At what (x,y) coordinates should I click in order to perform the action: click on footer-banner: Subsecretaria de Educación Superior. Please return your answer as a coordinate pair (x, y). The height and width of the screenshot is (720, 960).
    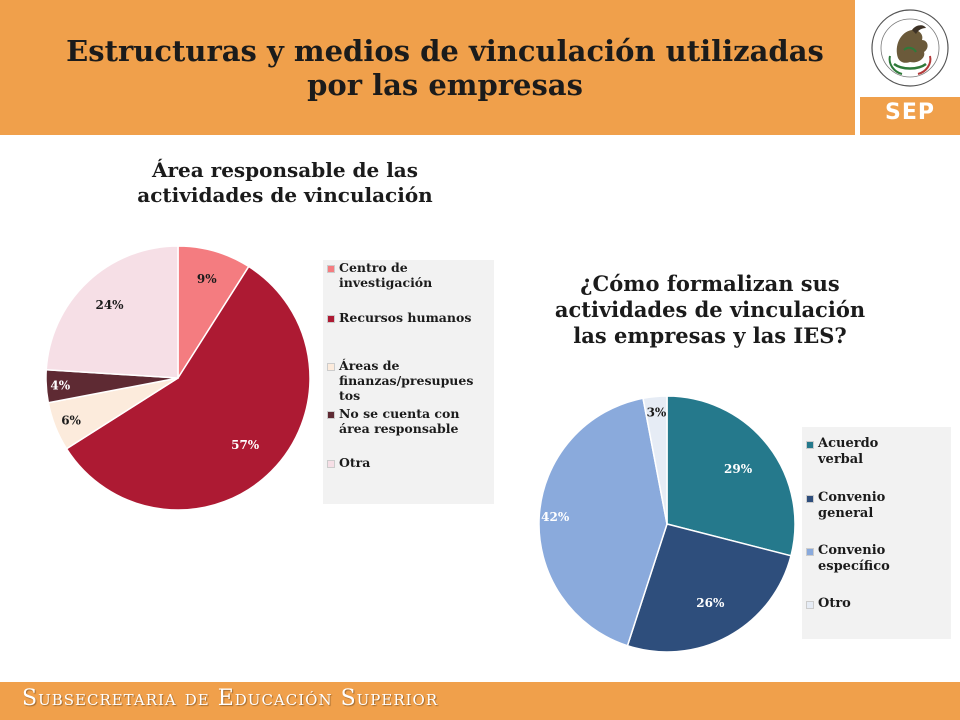
    Looking at the image, I should click on (480, 701).